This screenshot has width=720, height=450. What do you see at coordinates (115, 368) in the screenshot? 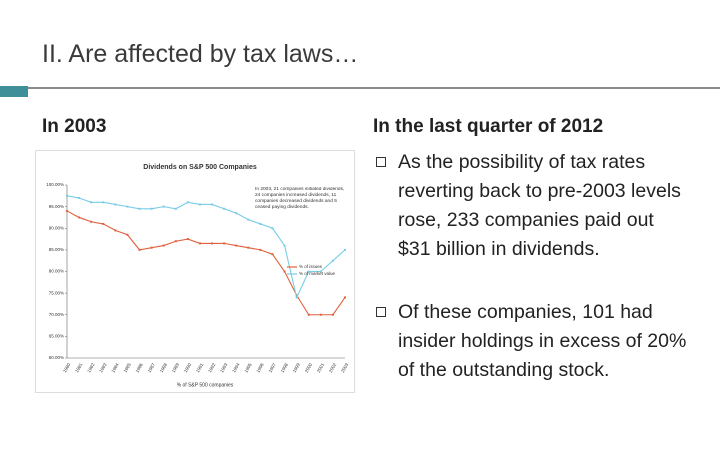
I see `x-tick-label: 1984` at bounding box center [115, 368].